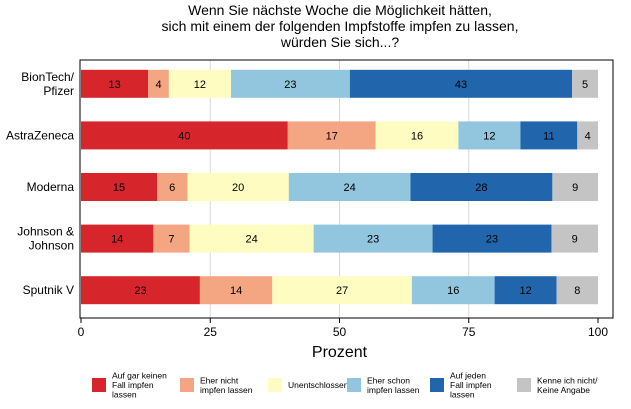 The height and width of the screenshot is (409, 631). Describe the element at coordinates (339, 42) in the screenshot. I see `chart-title-line: würden Sie sich...?` at that location.